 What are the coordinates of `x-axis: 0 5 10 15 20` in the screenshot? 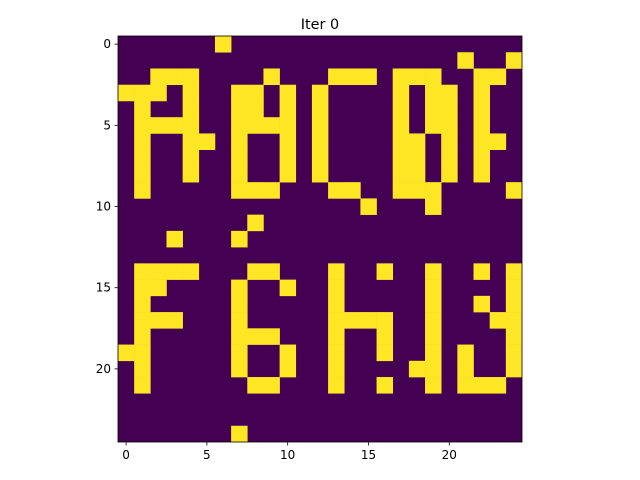 It's located at (289, 452).